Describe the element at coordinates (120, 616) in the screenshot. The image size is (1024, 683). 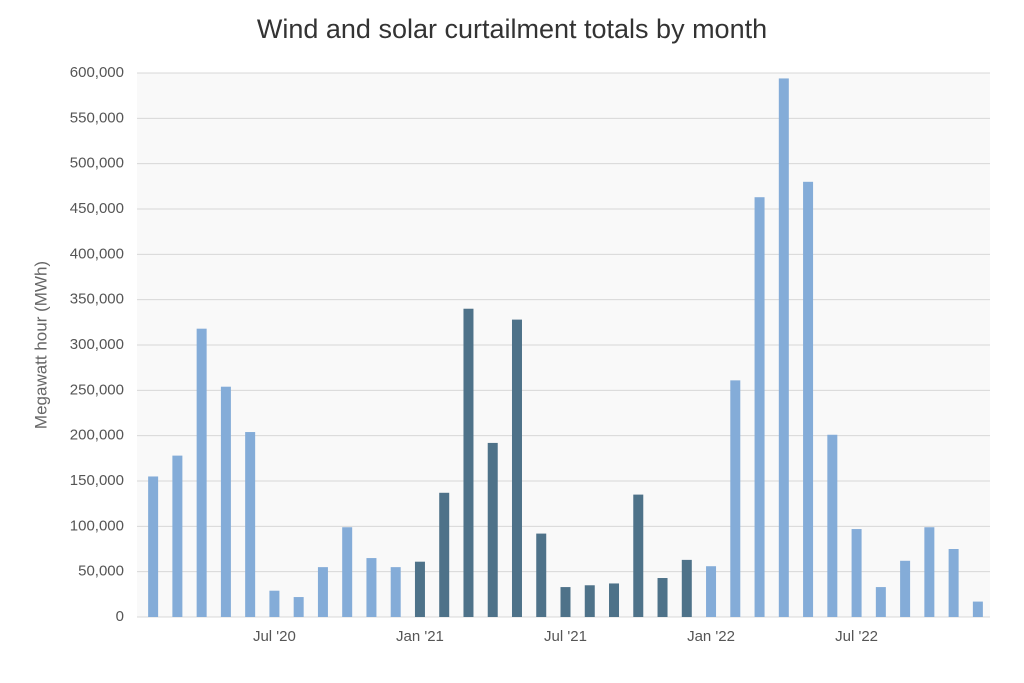
I see `y-tick-label: 0` at that location.